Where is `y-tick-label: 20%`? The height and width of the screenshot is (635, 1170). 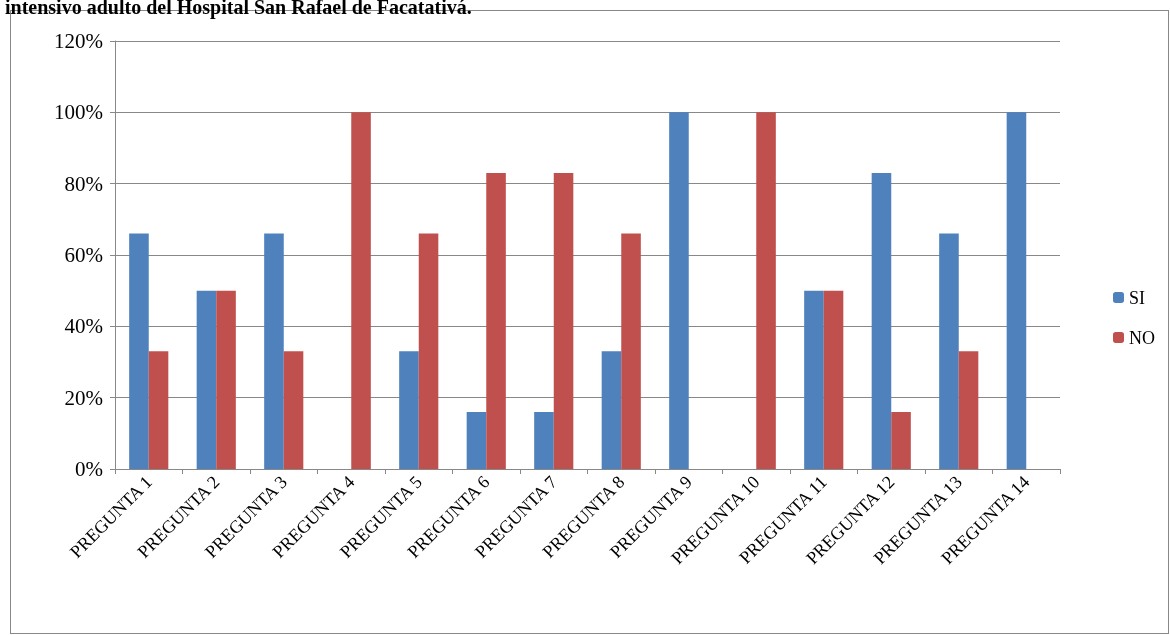
y-tick-label: 20% is located at coordinates (83, 397).